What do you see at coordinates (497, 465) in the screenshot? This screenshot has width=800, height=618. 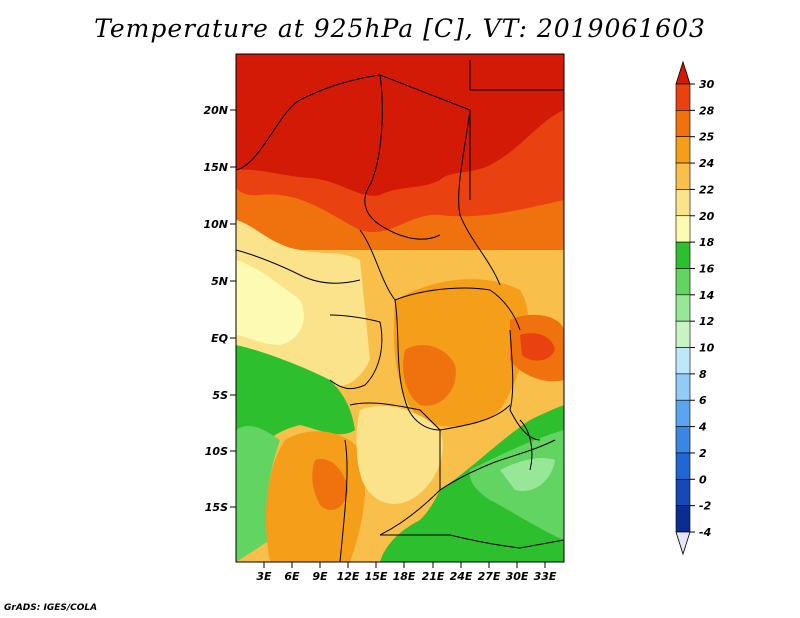 I see `border-zambia-north` at bounding box center [497, 465].